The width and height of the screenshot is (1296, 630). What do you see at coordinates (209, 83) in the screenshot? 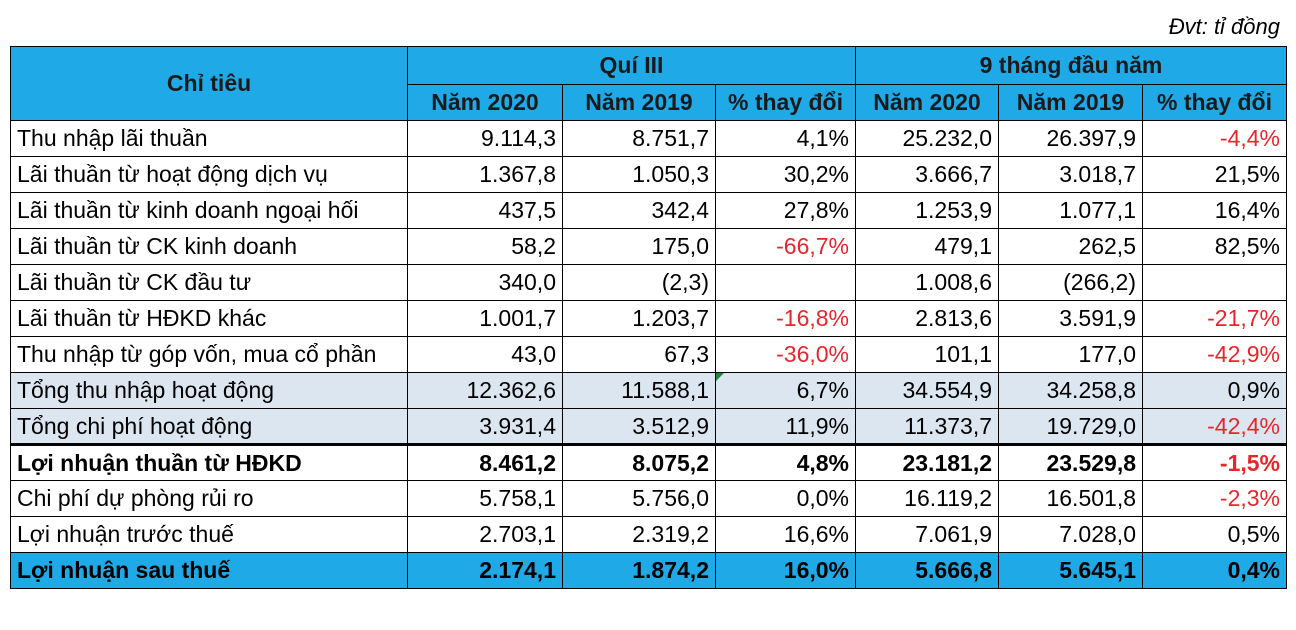
I see `col-header-label: Chỉ tiêu` at bounding box center [209, 83].